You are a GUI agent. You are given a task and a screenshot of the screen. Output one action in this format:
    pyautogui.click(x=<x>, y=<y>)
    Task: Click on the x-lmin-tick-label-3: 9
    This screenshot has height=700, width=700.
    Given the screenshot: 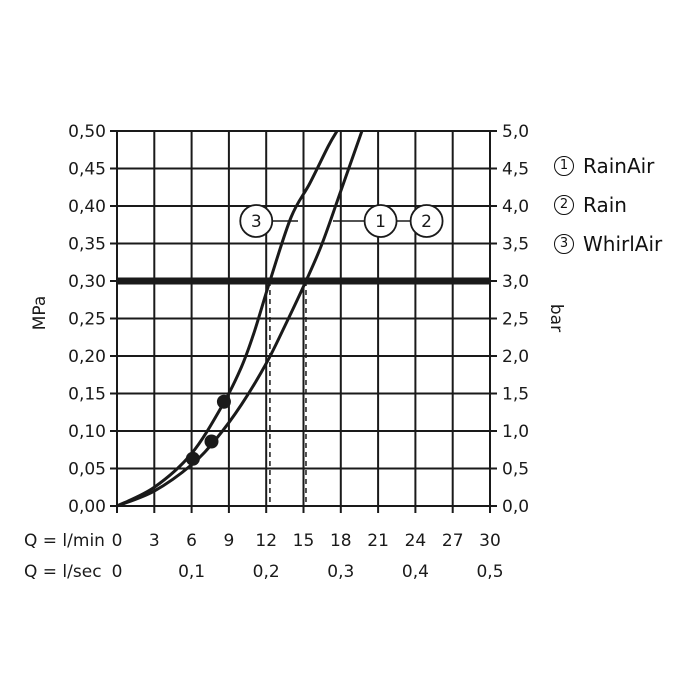 What is the action you would take?
    pyautogui.click(x=228, y=541)
    